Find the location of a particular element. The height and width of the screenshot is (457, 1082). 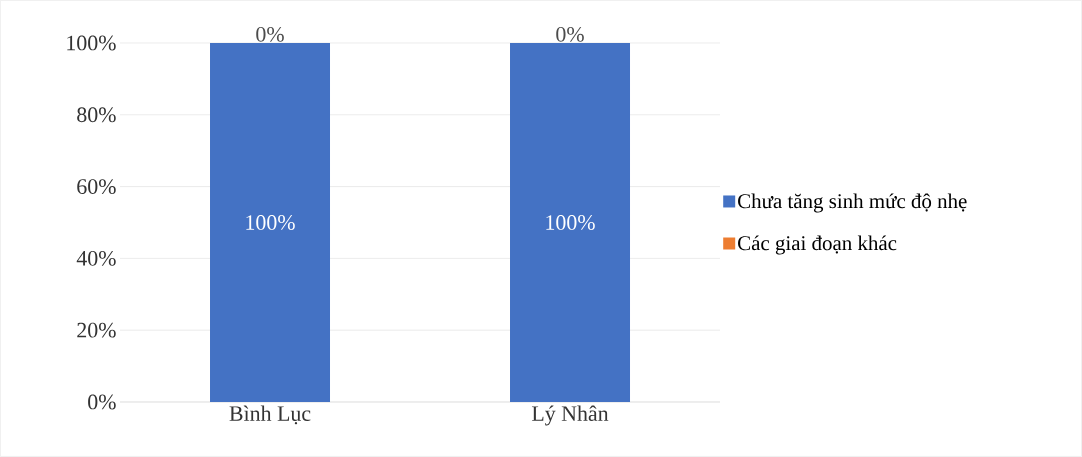

y-tick-label: 20% is located at coordinates (96, 330).